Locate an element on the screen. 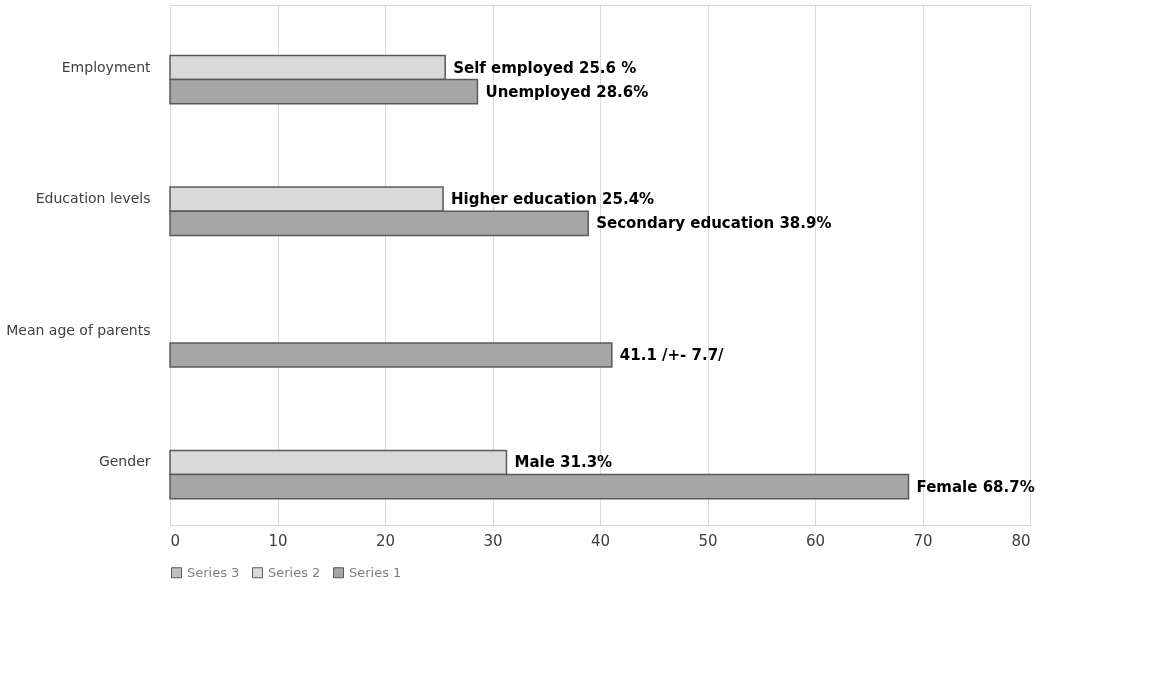 The height and width of the screenshot is (680, 1155). data-label: Male 31.3% is located at coordinates (563, 462).